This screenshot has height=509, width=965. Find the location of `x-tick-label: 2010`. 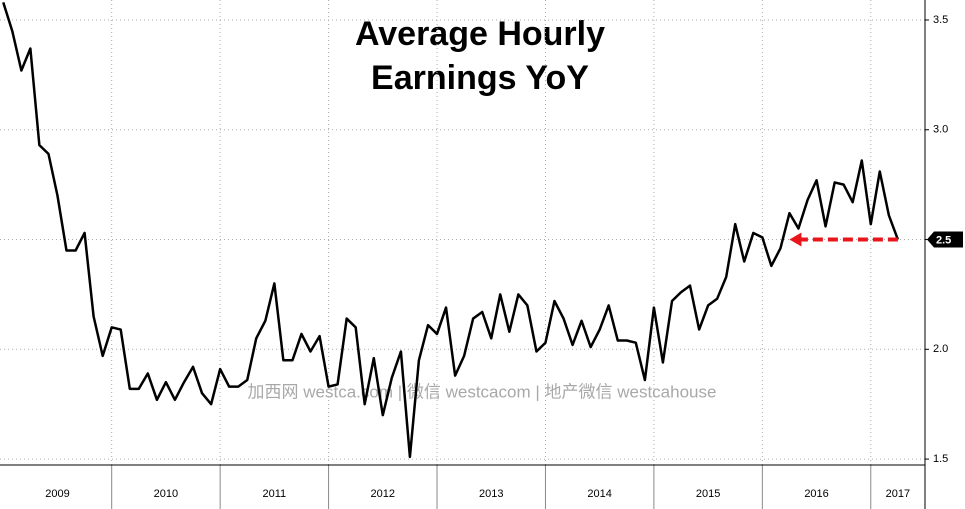

x-tick-label: 2010 is located at coordinates (166, 494).